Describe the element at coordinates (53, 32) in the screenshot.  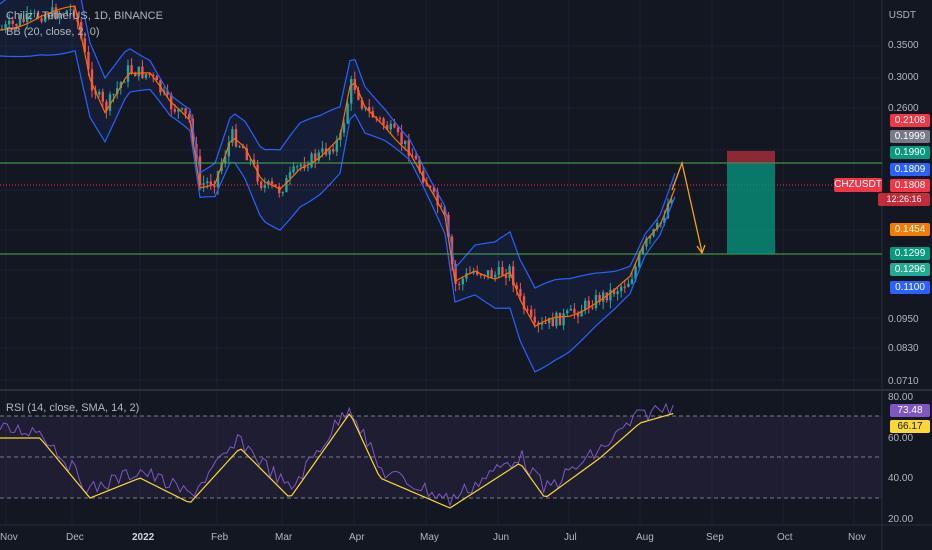
I see `bollinger-bands-legend: BB (20, close, 2, 0)` at that location.